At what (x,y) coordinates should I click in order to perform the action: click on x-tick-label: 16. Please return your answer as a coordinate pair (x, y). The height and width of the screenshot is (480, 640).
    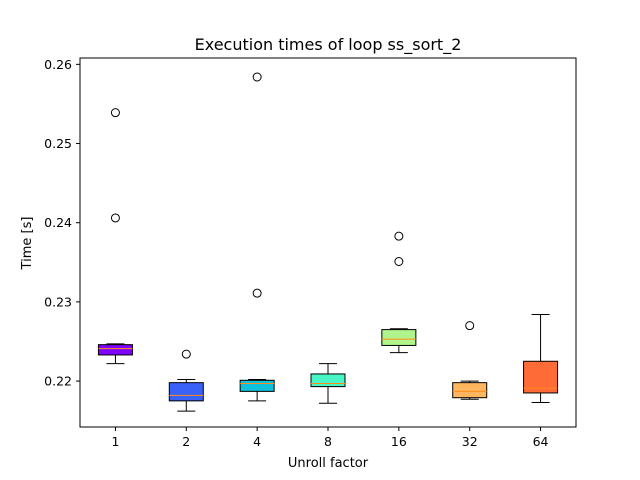
    Looking at the image, I should click on (399, 441).